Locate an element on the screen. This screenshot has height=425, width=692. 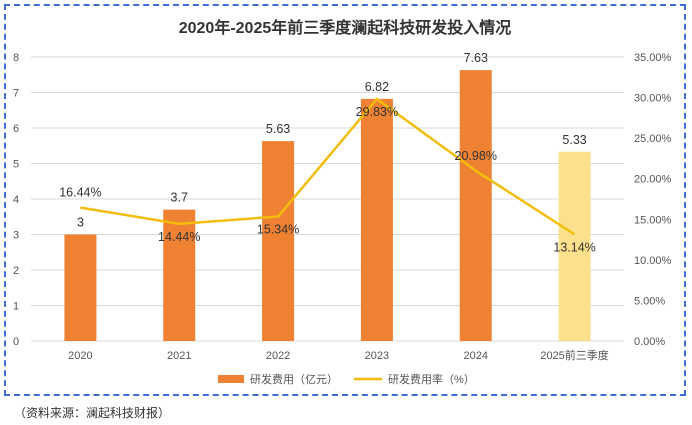
left-axis-ticks: 0 1 2 3 4 5 6 7 8 is located at coordinates (16, 200).